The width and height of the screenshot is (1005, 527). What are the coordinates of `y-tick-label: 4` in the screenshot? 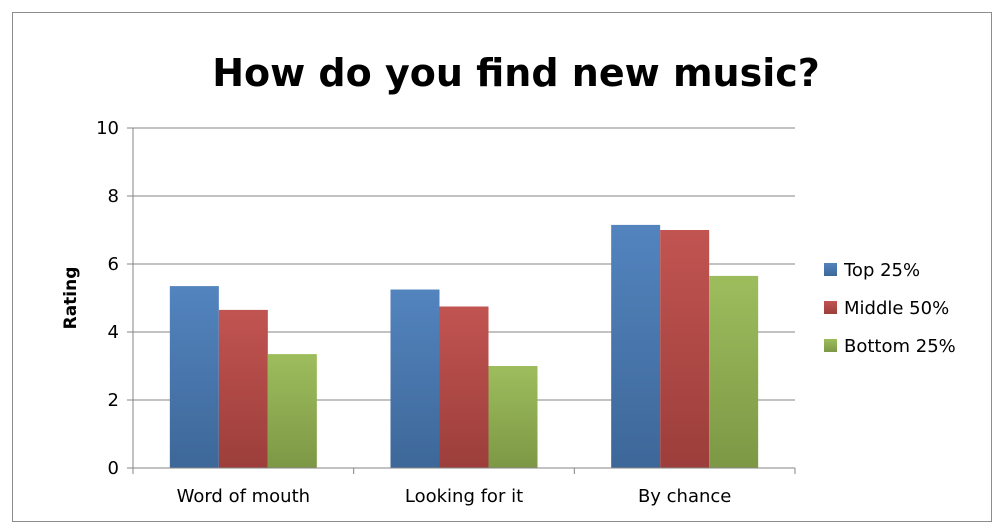 It's located at (113, 332).